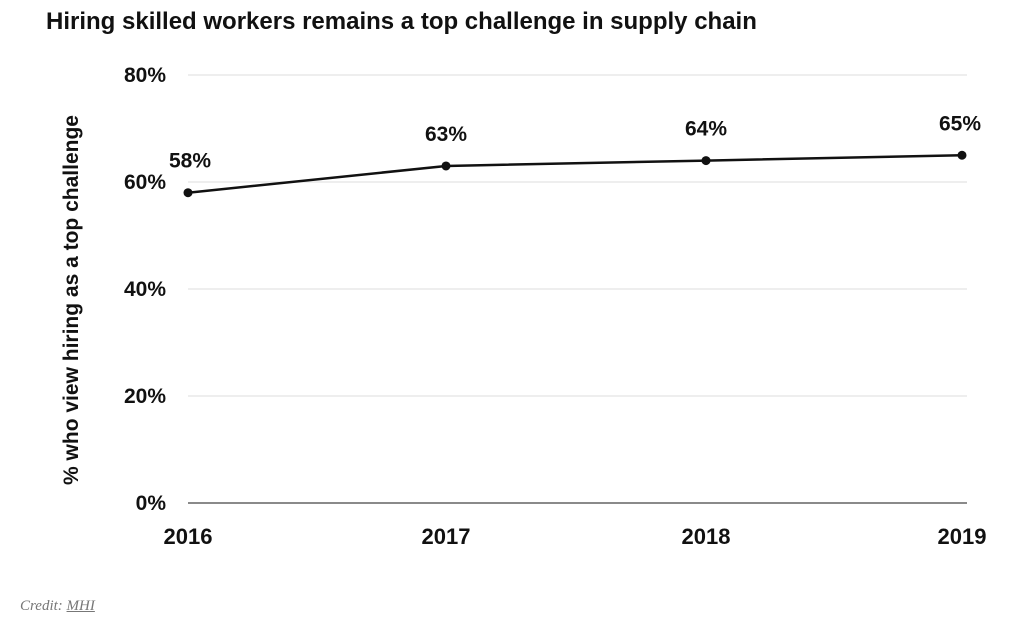 The image size is (1029, 623). What do you see at coordinates (151, 503) in the screenshot?
I see `y-tick-label-0: 0%` at bounding box center [151, 503].